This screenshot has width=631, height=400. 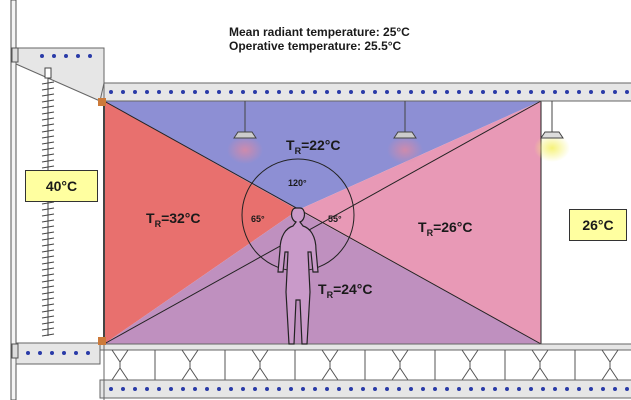 What do you see at coordinates (173, 219) in the screenshot?
I see `left-wall-temp: TR=32°C` at bounding box center [173, 219].